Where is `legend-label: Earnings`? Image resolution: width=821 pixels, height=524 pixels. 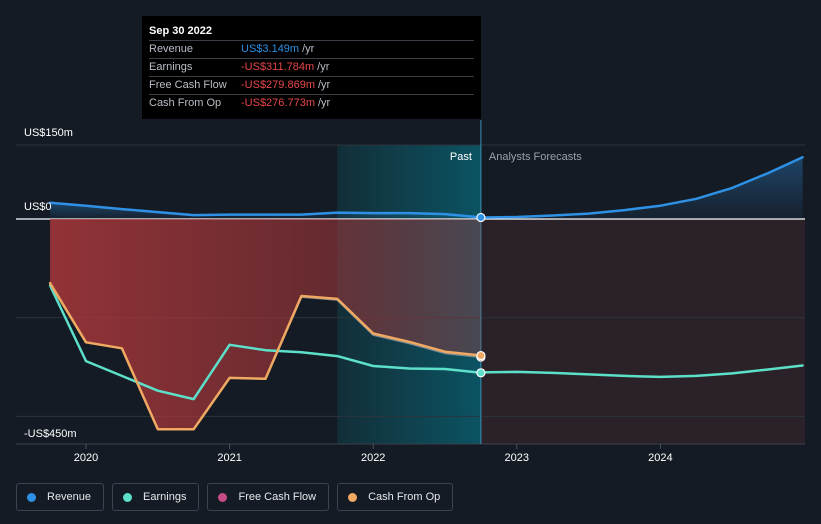 legend-label: Earnings is located at coordinates (165, 497).